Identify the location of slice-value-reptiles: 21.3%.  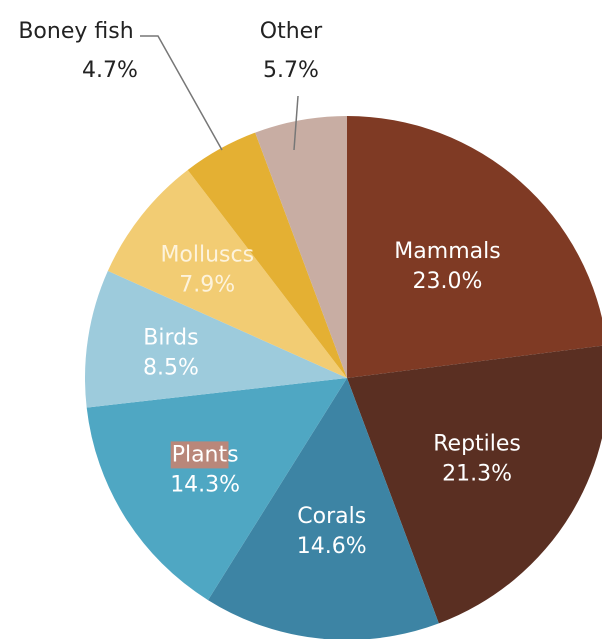
(477, 474).